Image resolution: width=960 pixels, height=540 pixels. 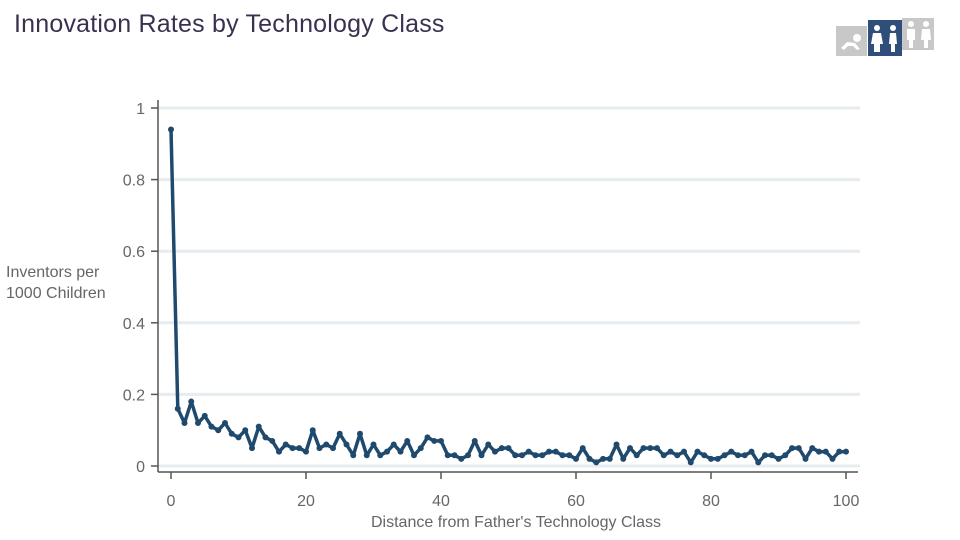 What do you see at coordinates (229, 24) in the screenshot?
I see `chart-title: Innovation Rates by Technology Class` at bounding box center [229, 24].